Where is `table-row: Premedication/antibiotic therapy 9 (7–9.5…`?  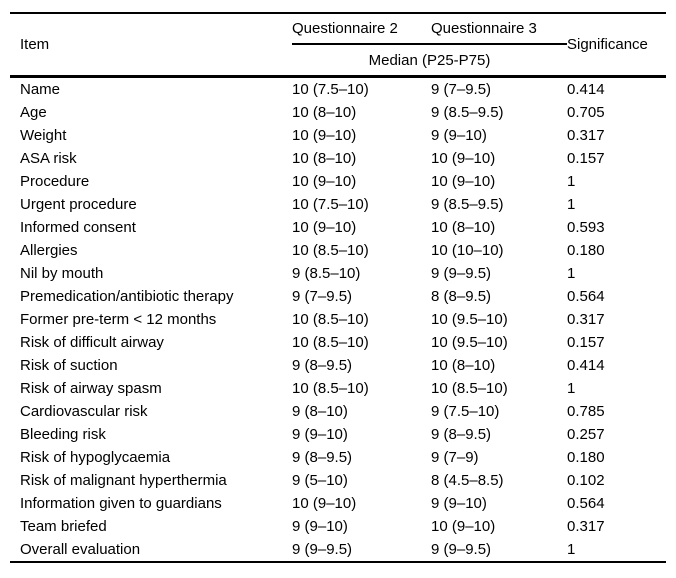 table-row: Premedication/antibiotic therapy 9 (7–9.5… is located at coordinates (338, 296).